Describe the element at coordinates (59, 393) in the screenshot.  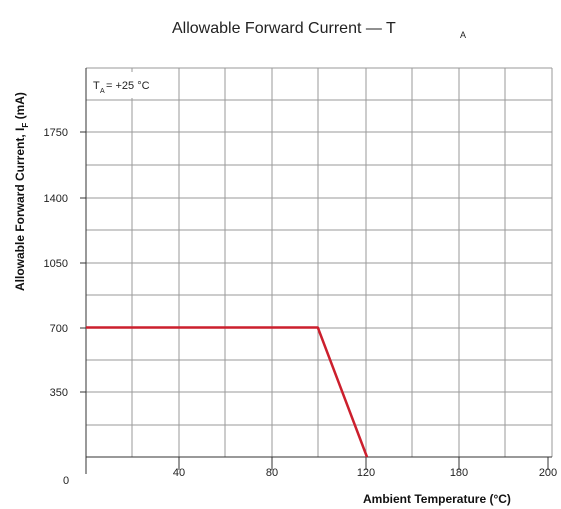
I see `y-tick-label-350: 350` at that location.